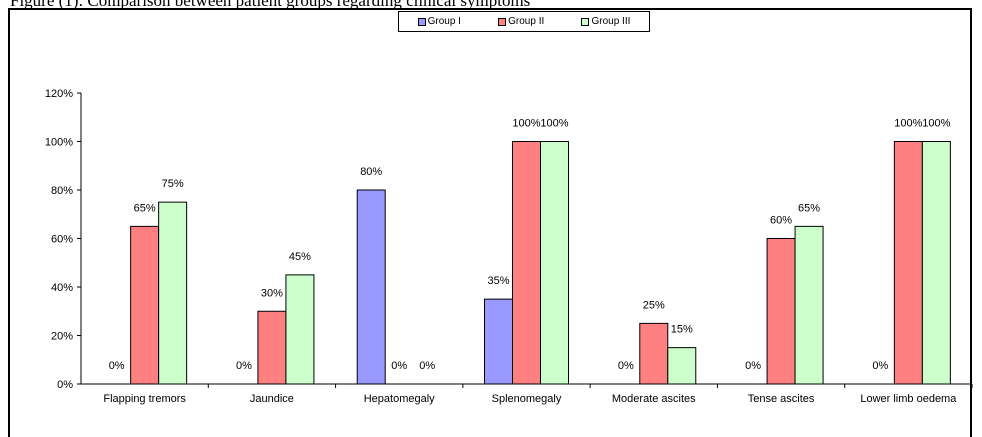 The image size is (982, 437). Describe the element at coordinates (444, 21) in the screenshot. I see `legend-label-group-1: Group I` at that location.